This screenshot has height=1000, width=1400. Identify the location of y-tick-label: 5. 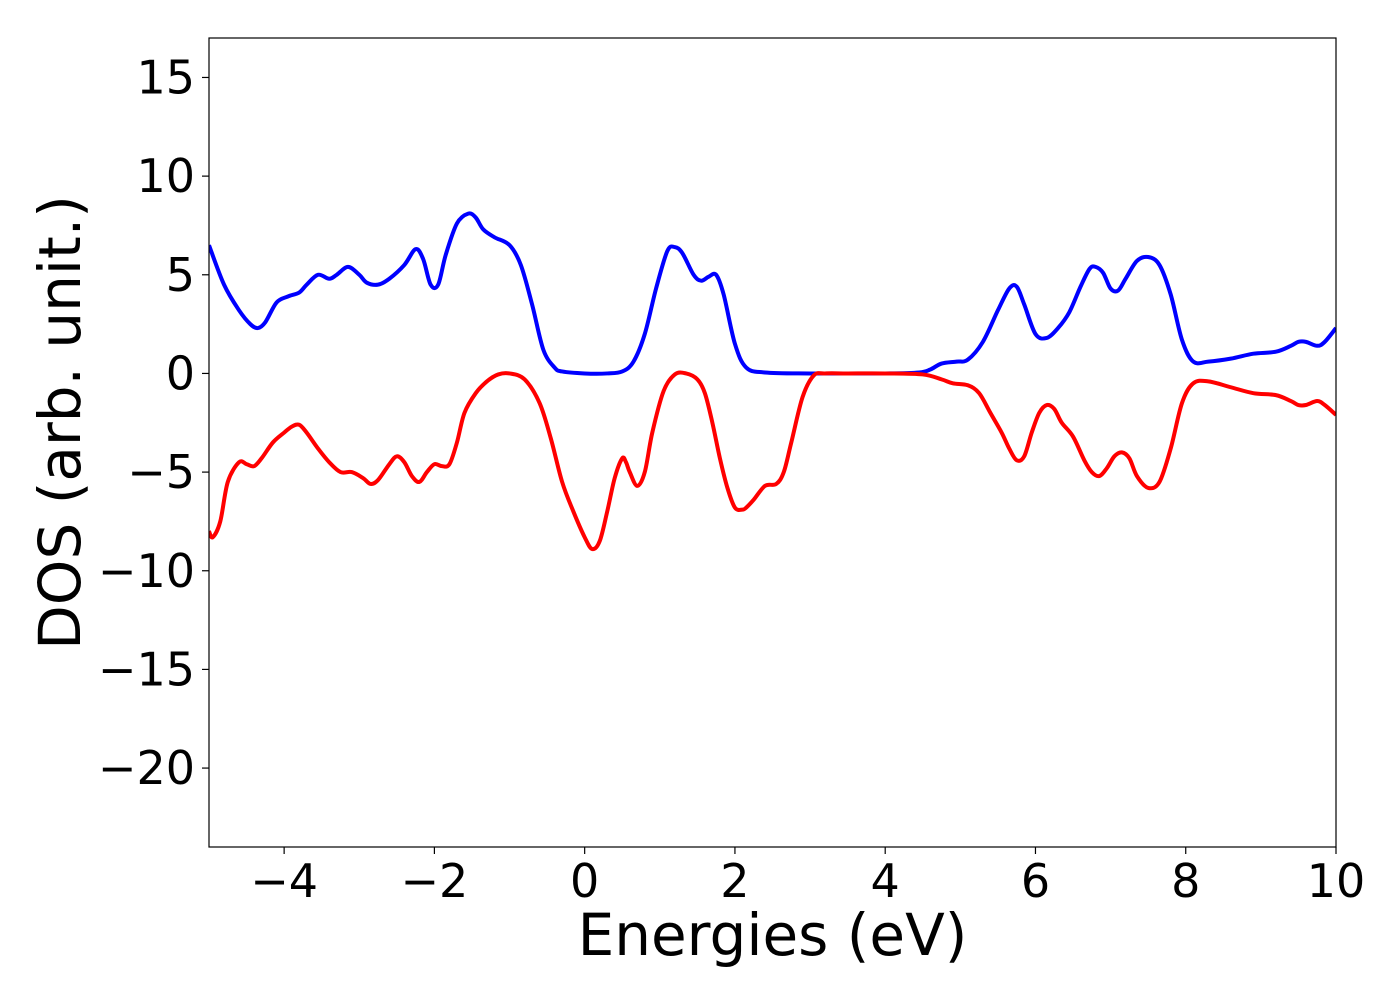
(180, 275).